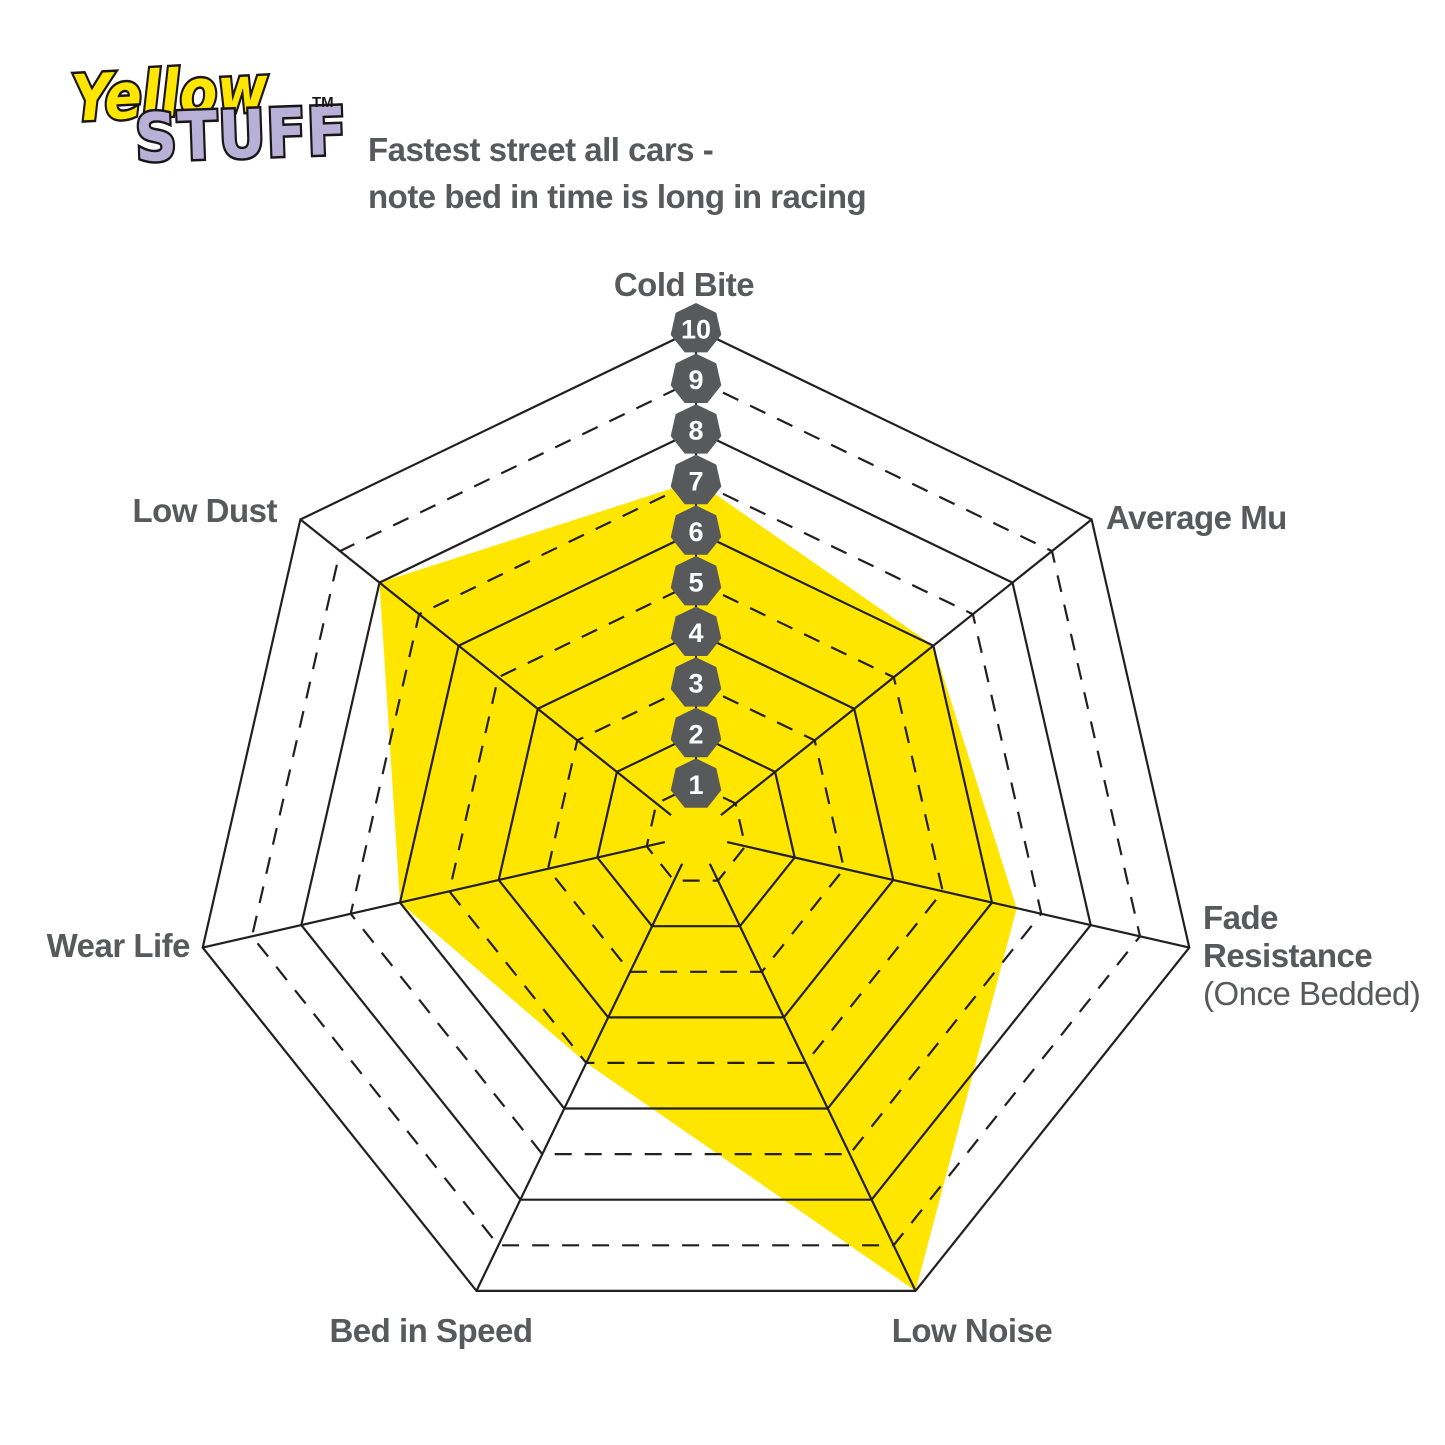 Image resolution: width=1445 pixels, height=1445 pixels. I want to click on scale-badge-3: 3, so click(696, 682).